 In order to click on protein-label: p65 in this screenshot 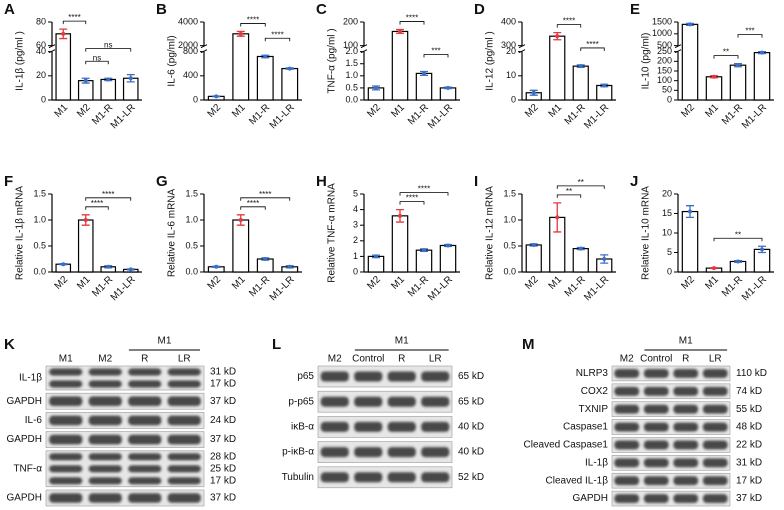, I will do `click(305, 376)`.